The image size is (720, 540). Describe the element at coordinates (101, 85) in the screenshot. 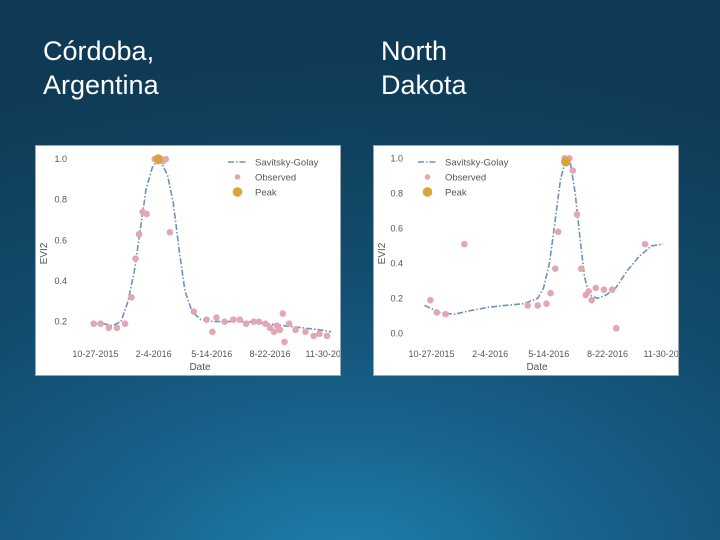

I see `title-line: Argentina` at that location.